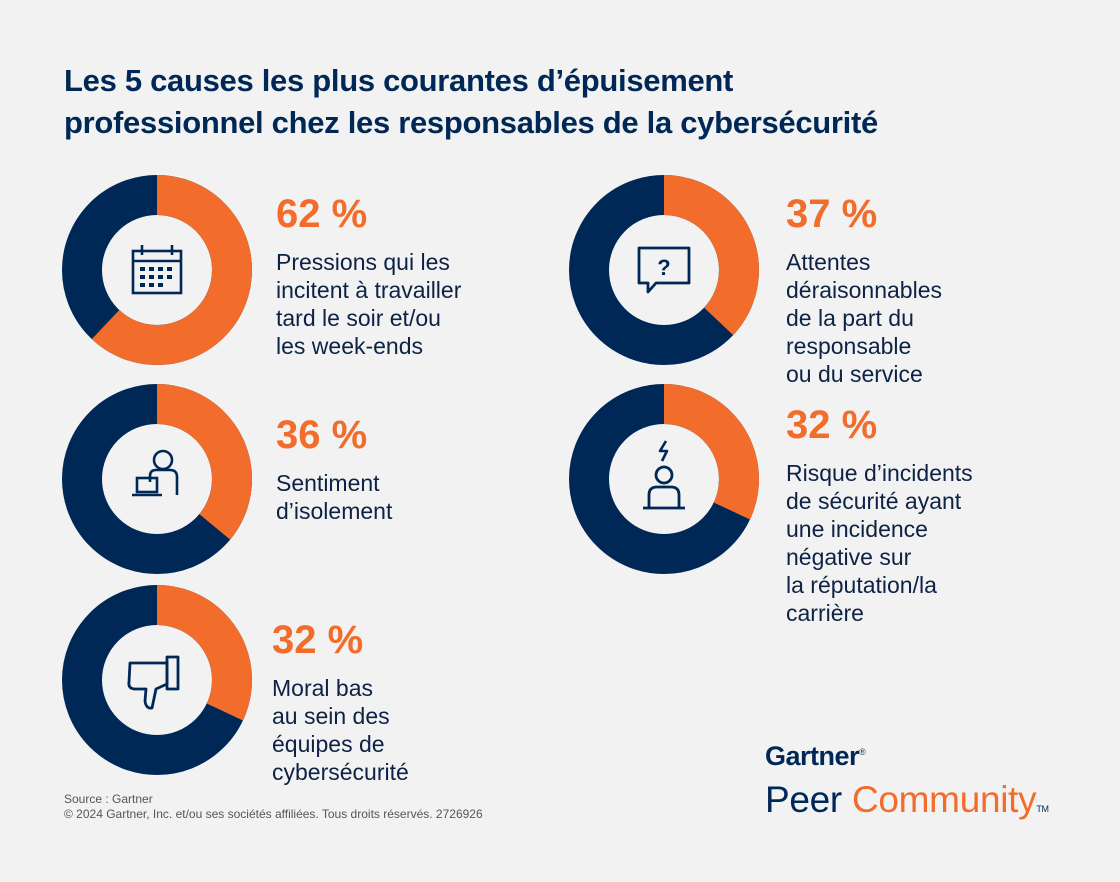 This screenshot has height=882, width=1120. I want to click on donut-chart-37: ?, so click(664, 270).